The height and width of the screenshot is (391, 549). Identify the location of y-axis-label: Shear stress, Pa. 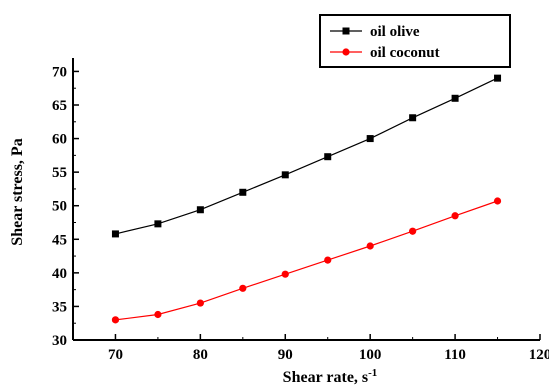
(17, 191).